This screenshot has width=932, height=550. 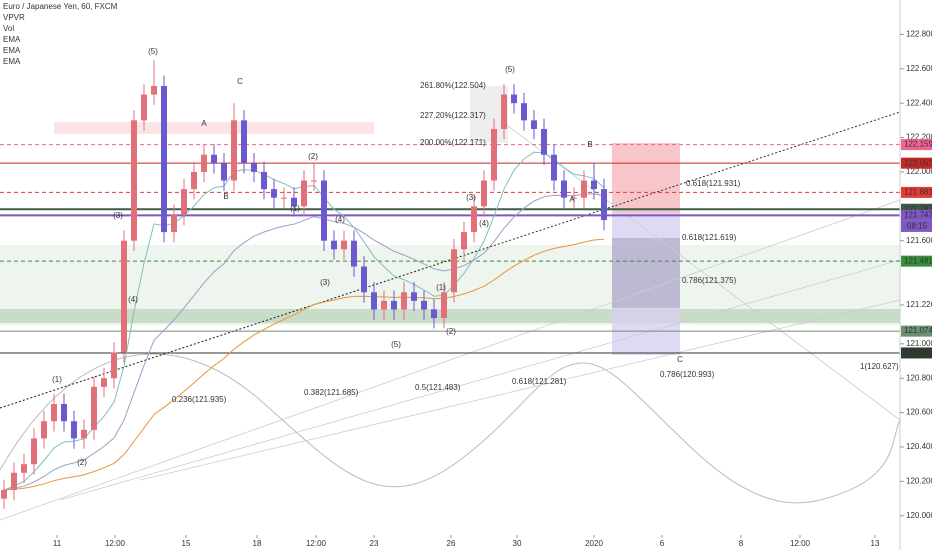 I want to click on x-tick-label: 18, so click(x=257, y=543).